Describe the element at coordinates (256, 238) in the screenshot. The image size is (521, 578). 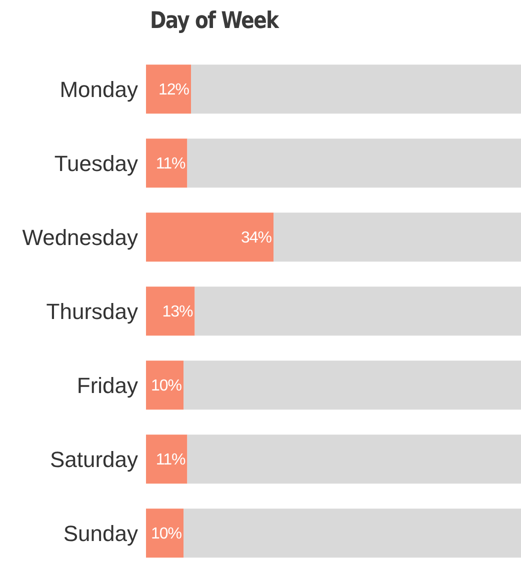
I see `data-label: 34%` at that location.